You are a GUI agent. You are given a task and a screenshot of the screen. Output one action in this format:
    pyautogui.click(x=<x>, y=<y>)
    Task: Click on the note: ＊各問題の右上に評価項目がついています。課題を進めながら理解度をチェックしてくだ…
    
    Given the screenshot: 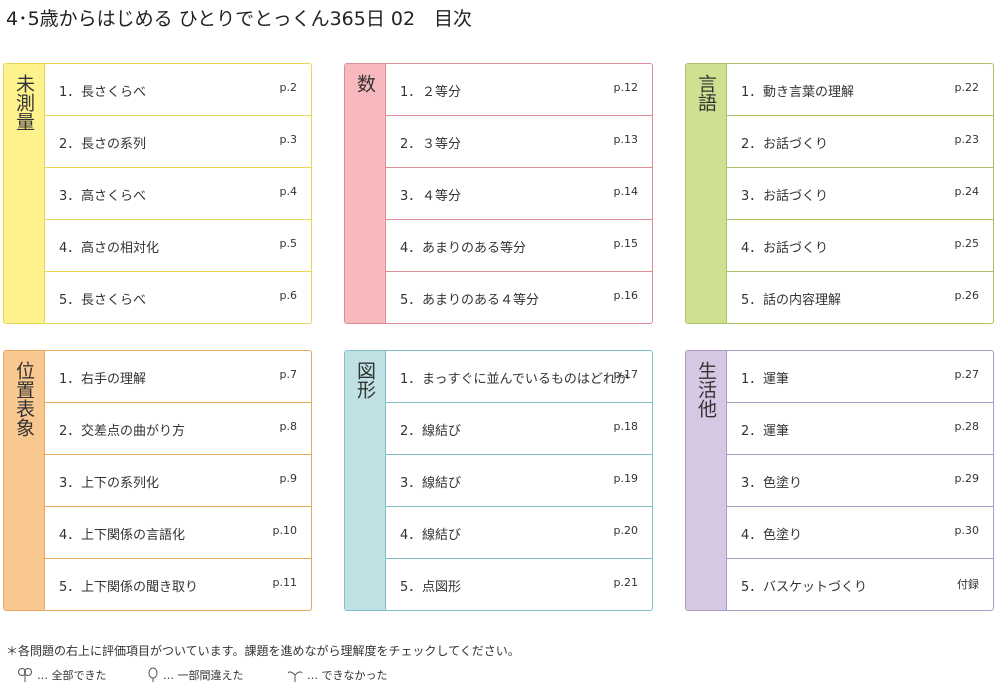 What is the action you would take?
    pyautogui.click(x=263, y=651)
    